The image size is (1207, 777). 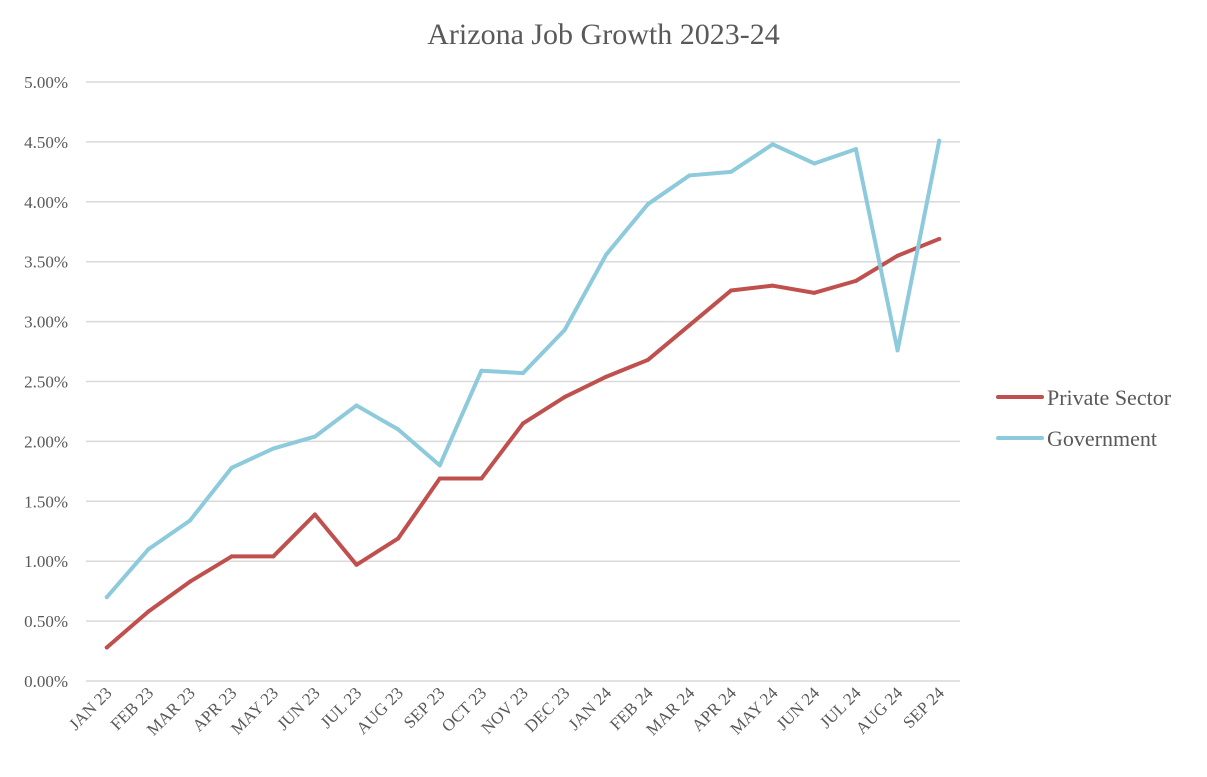 I want to click on y-tick-label: 0.00%, so click(x=46, y=681).